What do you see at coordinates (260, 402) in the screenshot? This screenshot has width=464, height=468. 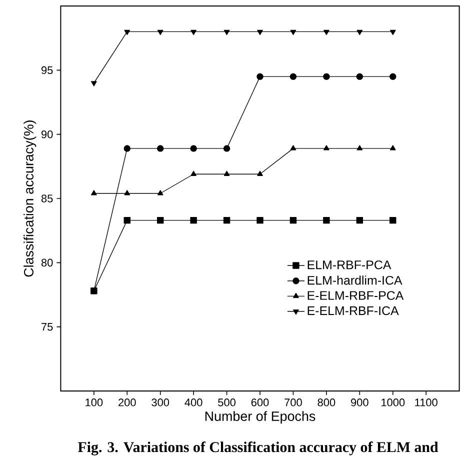 I see `x-tick-label: 600` at bounding box center [260, 402].